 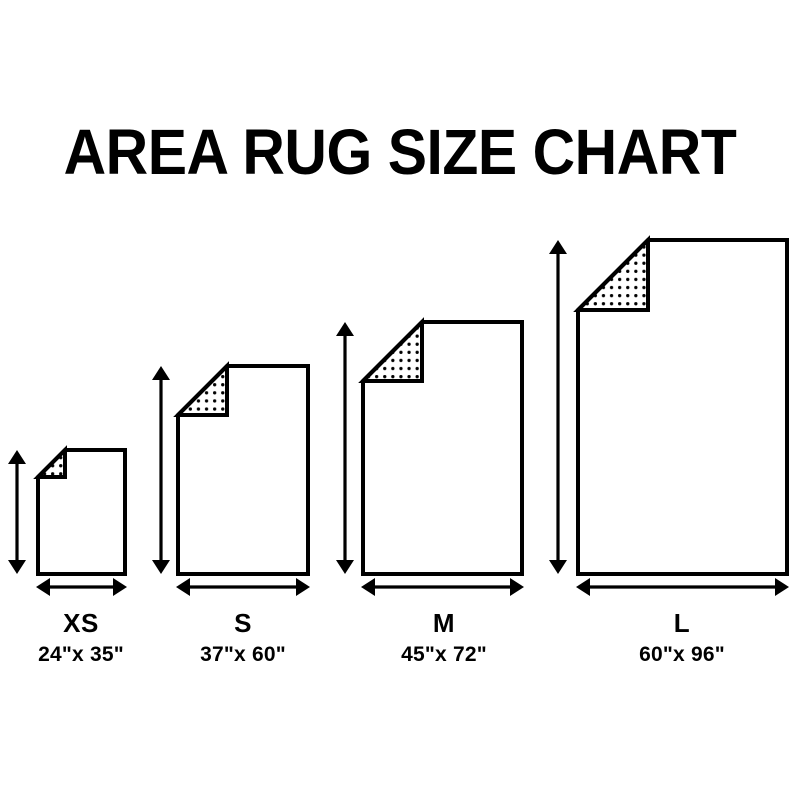 I want to click on size-name-l: L, so click(x=682, y=623).